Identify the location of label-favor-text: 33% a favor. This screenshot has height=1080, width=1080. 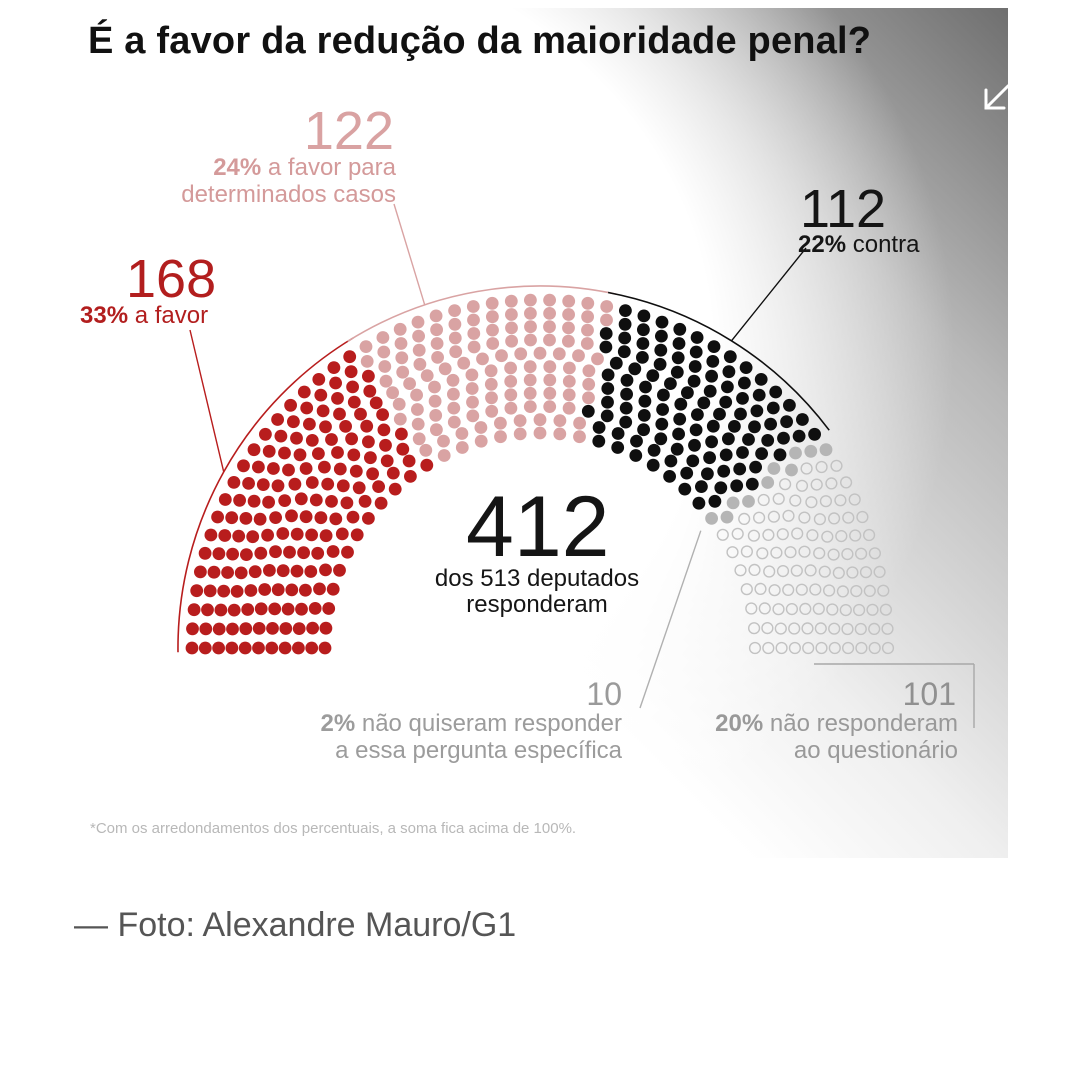
(144, 316).